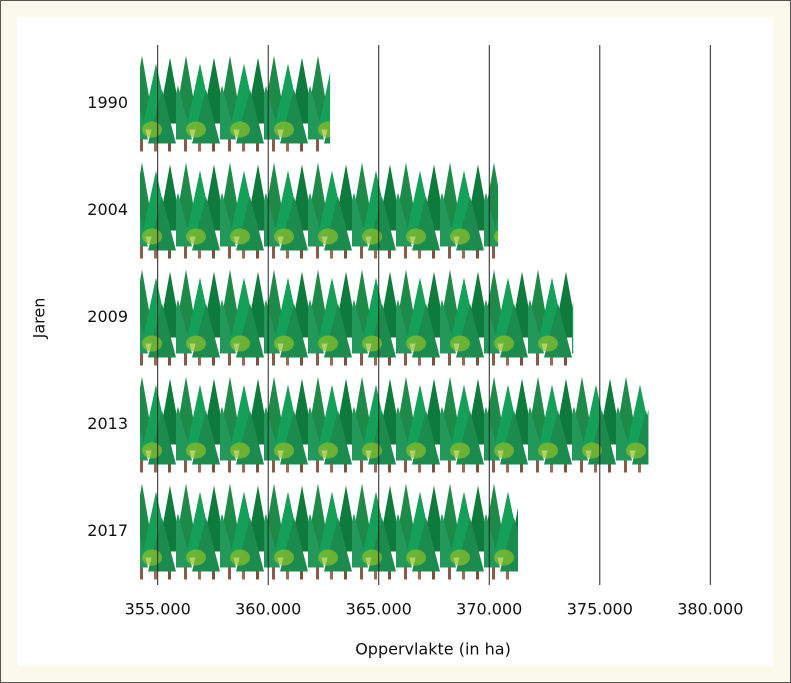  I want to click on y-tick-label: 1990, so click(107, 102).